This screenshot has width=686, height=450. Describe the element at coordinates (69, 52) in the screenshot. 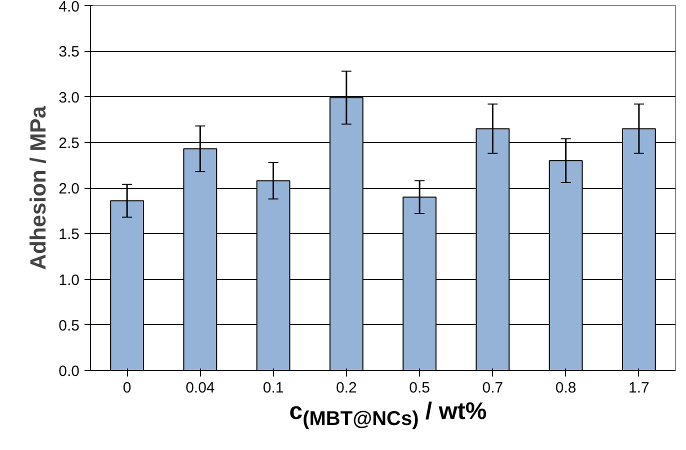

I see `y-tick-label: 3.5` at that location.